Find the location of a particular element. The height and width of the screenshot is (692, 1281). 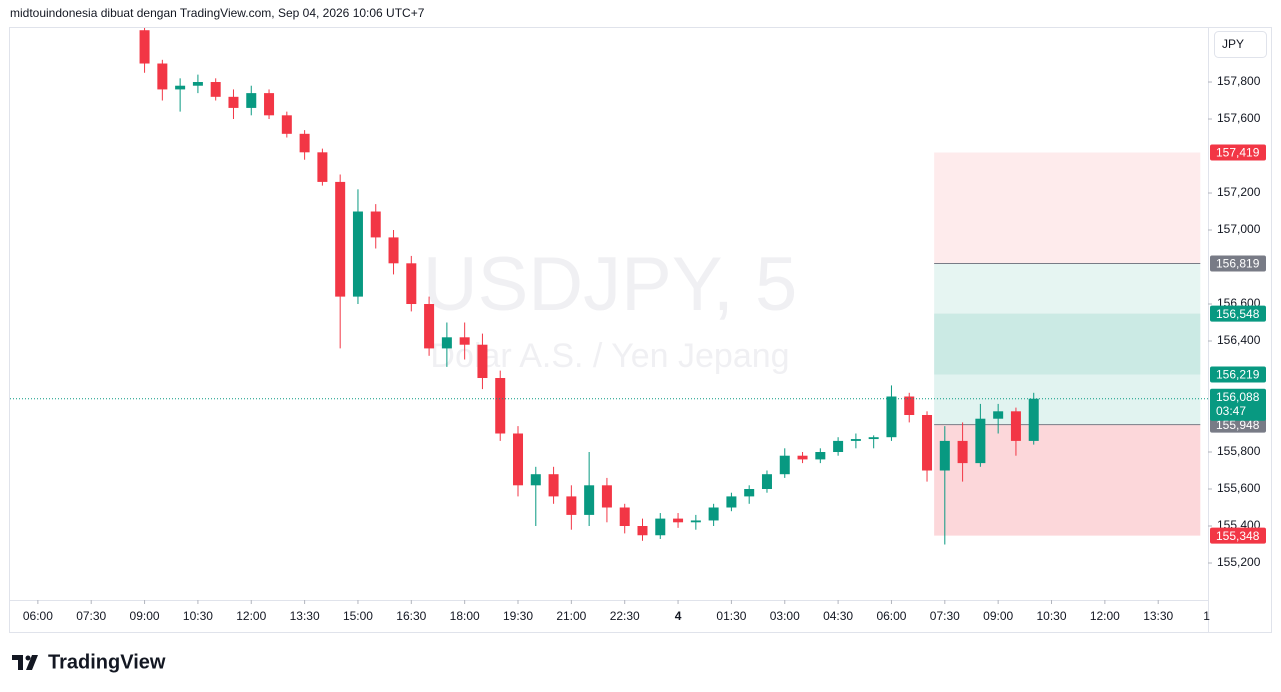

price-label: 156,819 is located at coordinates (1238, 264).